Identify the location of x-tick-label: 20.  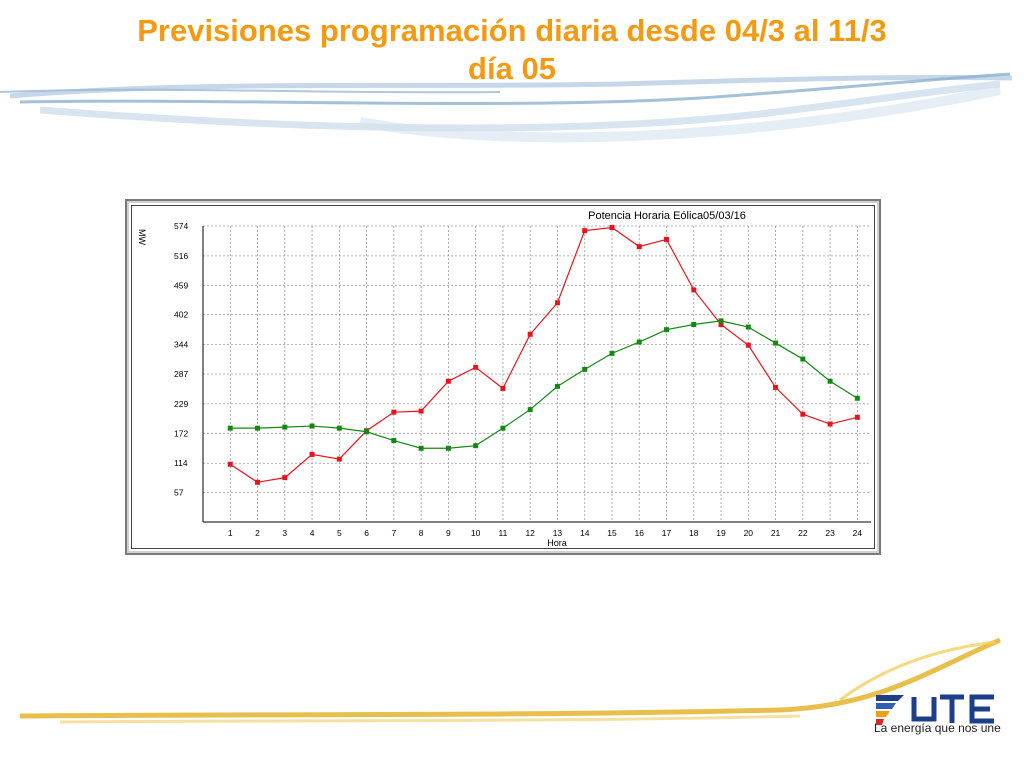
(749, 533).